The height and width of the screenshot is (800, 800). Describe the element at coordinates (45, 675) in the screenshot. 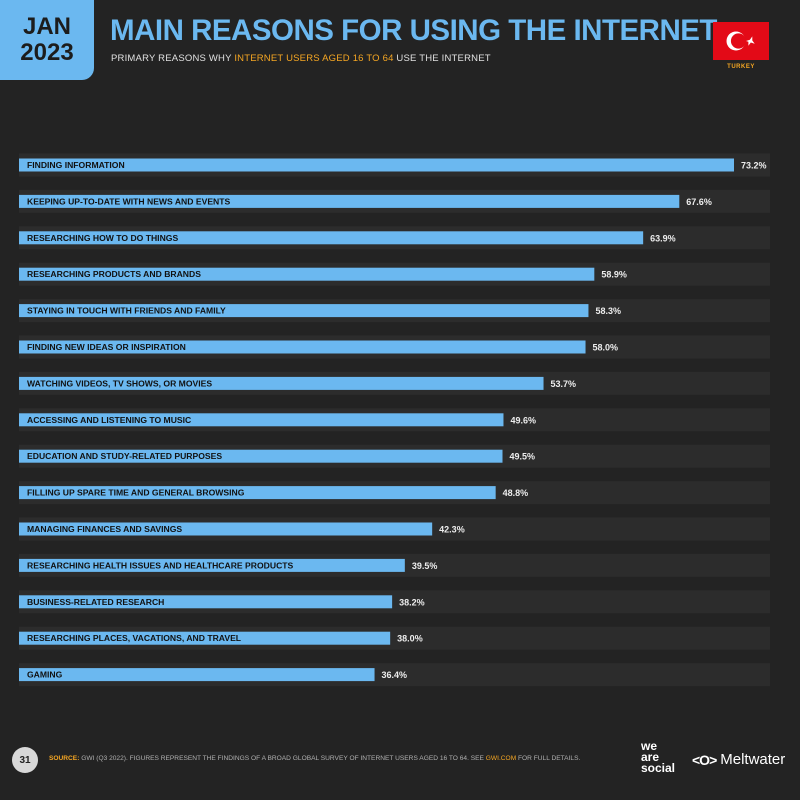

I see `category-label: GAMING` at that location.